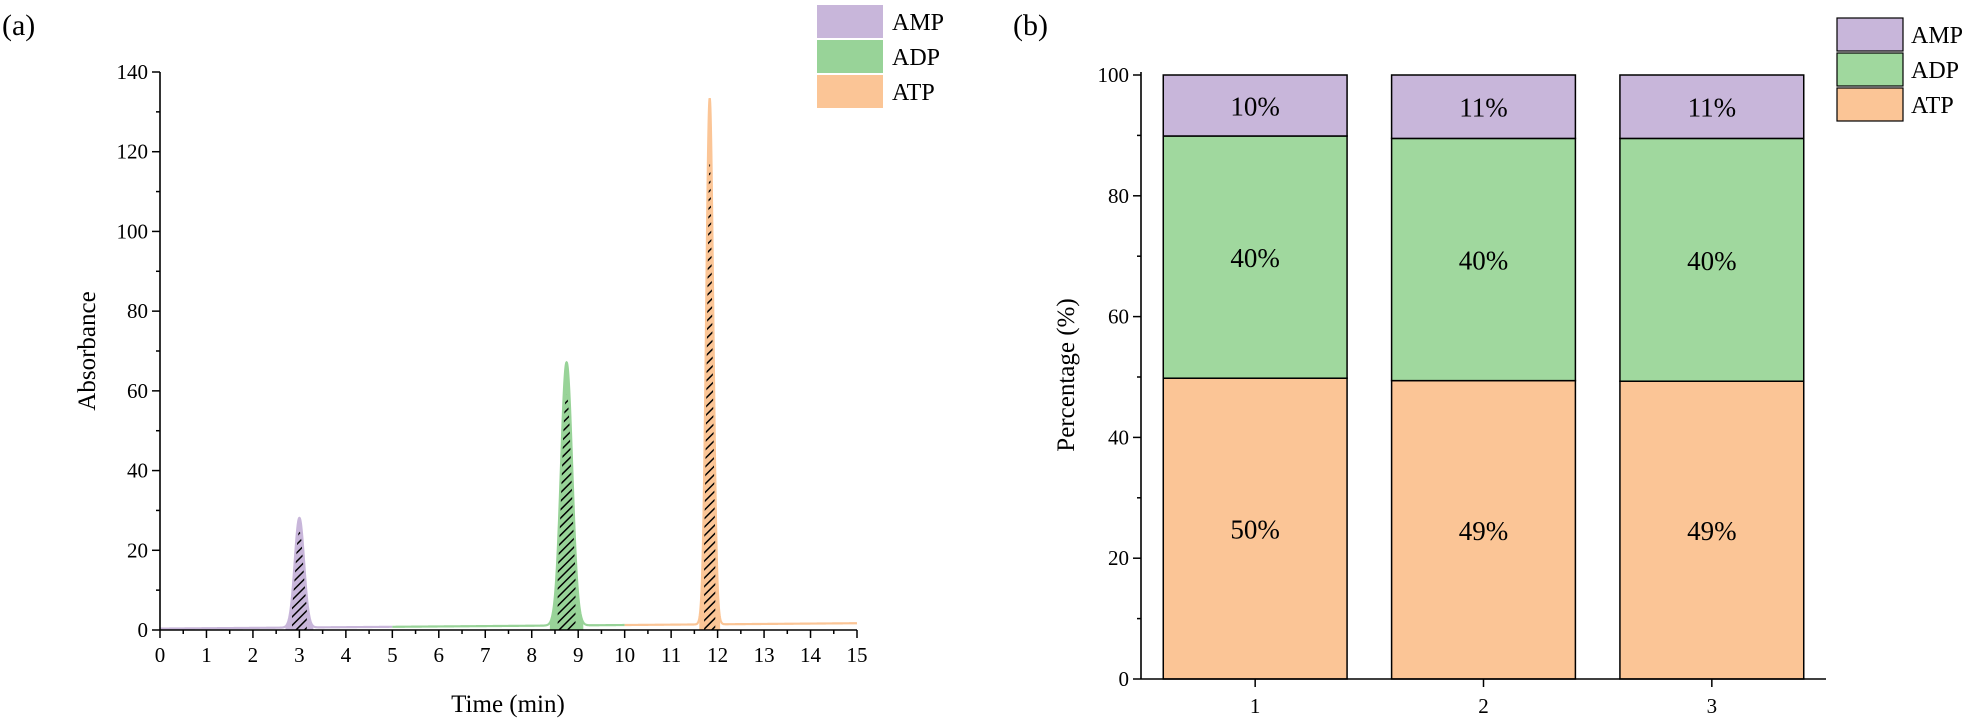 This screenshot has width=1971, height=723. What do you see at coordinates (439, 655) in the screenshot?
I see `chromatogram-x-tick-label: 6` at bounding box center [439, 655].